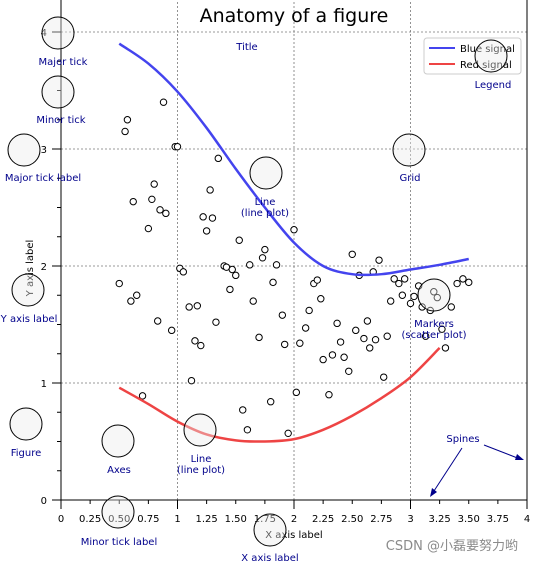 The height and width of the screenshot is (564, 534). I want to click on x-tick-label: 1, so click(177, 519).